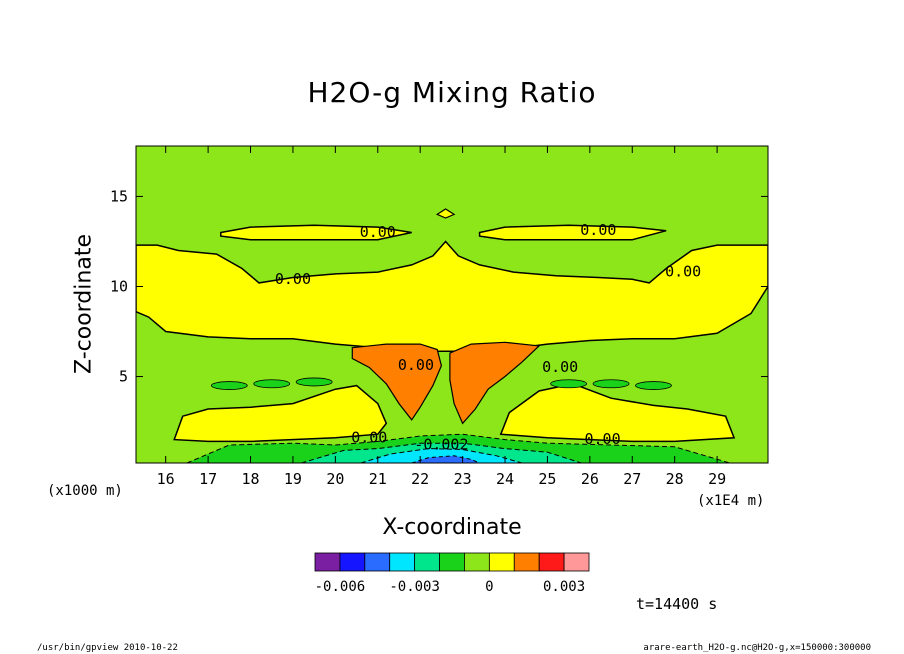  Describe the element at coordinates (590, 479) in the screenshot. I see `x-tick-label-26: 26` at that location.